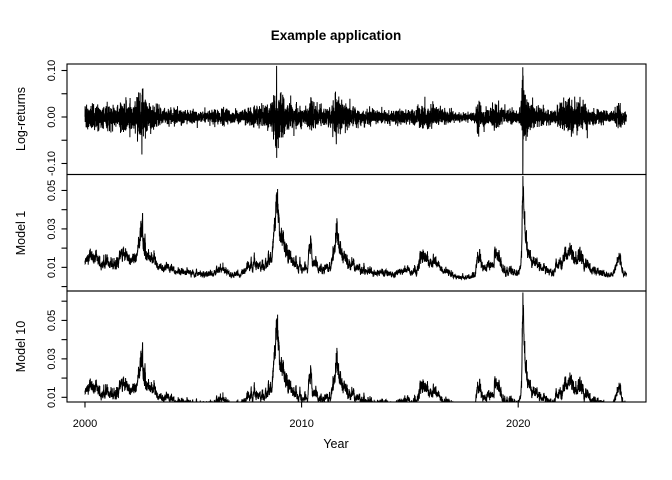 The height and width of the screenshot is (480, 672). What do you see at coordinates (52, 116) in the screenshot?
I see `y-tick-label: 0.00` at bounding box center [52, 116].